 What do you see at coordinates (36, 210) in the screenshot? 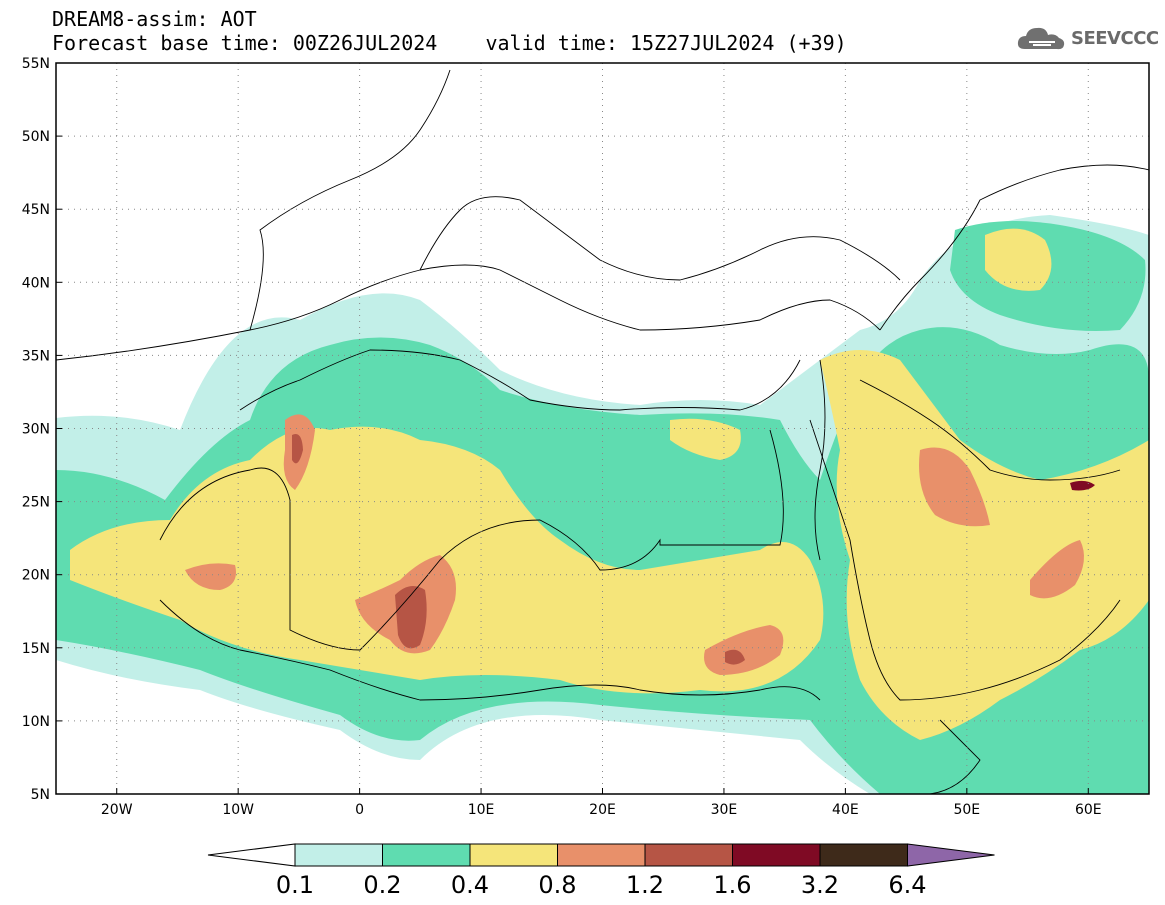
I see `lat-tick-label: 45N` at bounding box center [36, 210].